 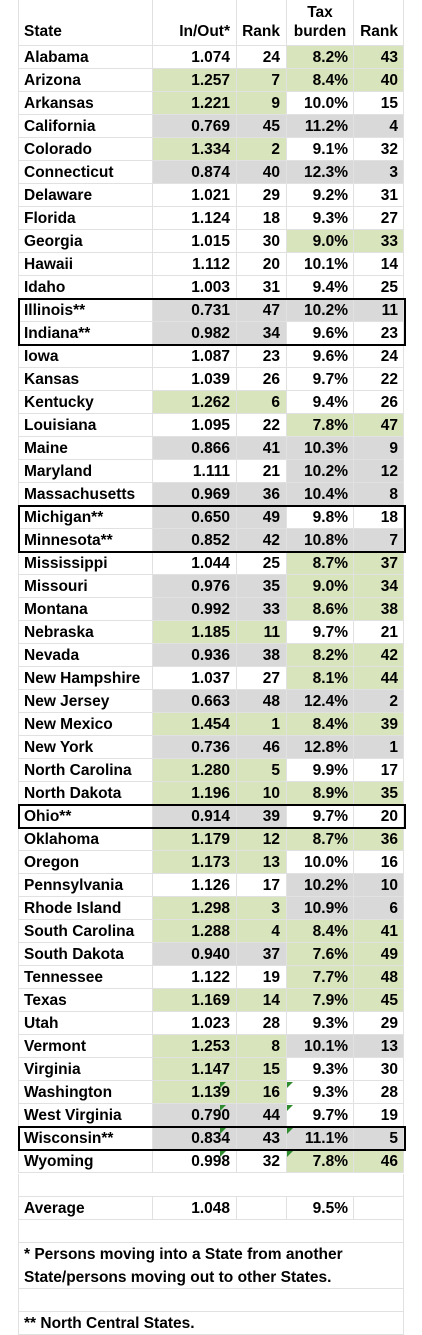 What do you see at coordinates (262, 195) in the screenshot?
I see `in-out-rank-cell: 29` at bounding box center [262, 195].